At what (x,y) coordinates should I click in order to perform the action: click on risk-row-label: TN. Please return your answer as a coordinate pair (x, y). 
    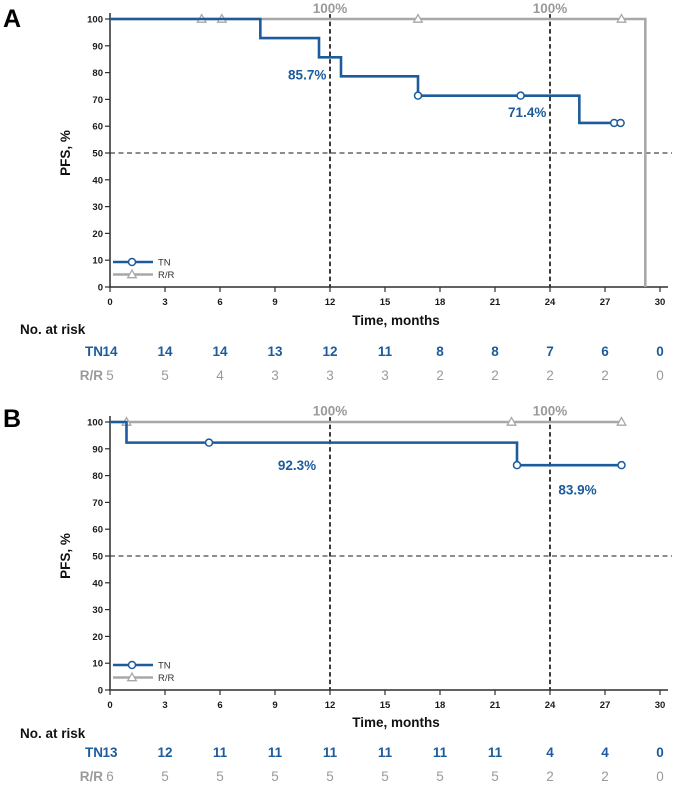
    Looking at the image, I should click on (94, 752).